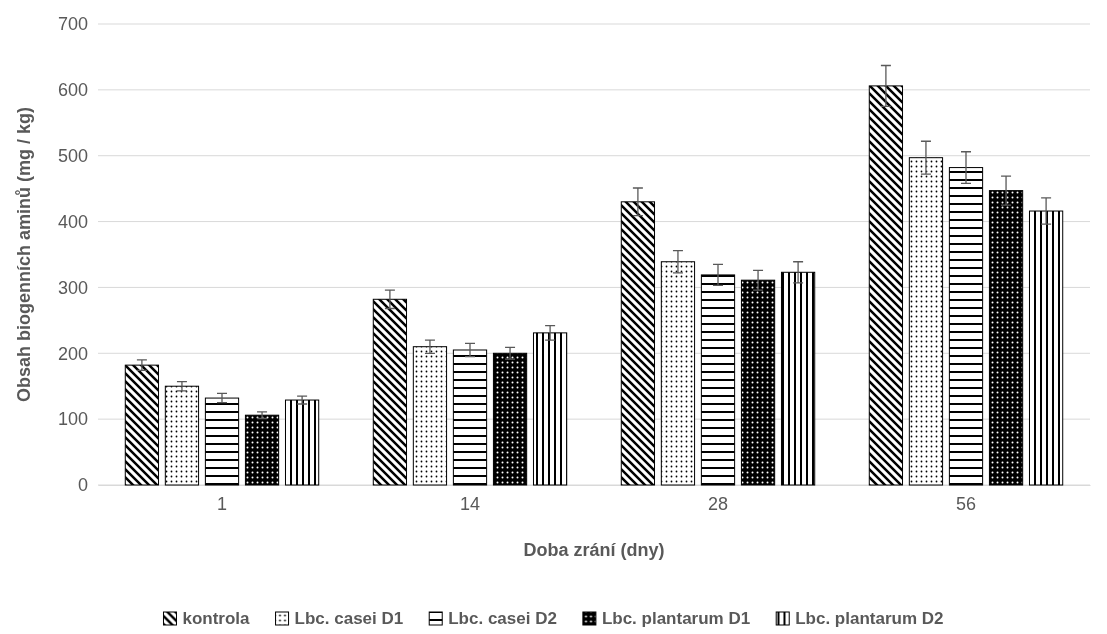  I want to click on y-tick-label: 0, so click(82, 485).